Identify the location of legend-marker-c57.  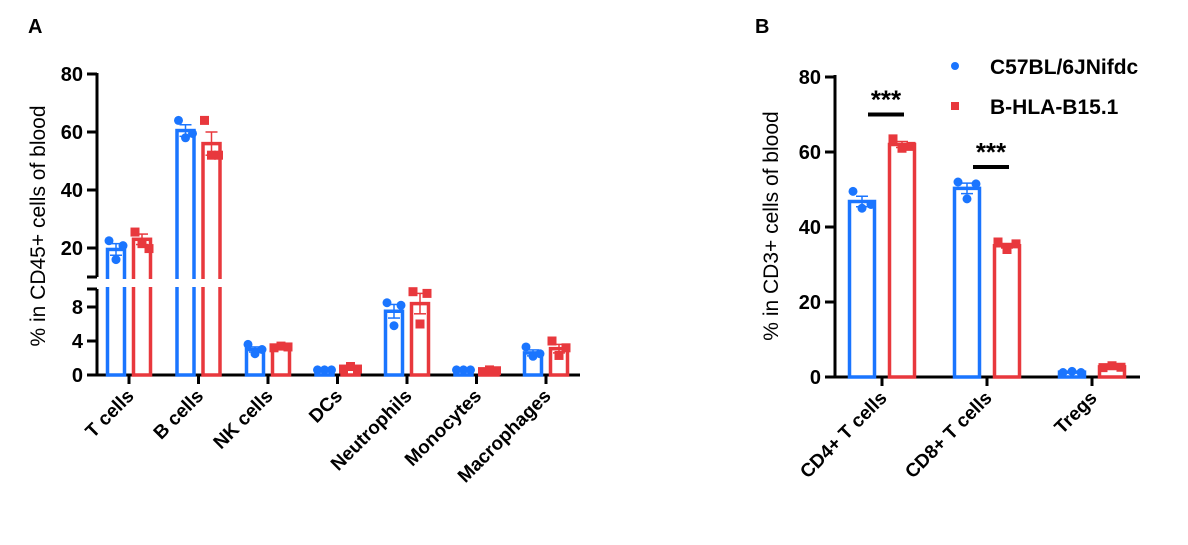
(955, 66).